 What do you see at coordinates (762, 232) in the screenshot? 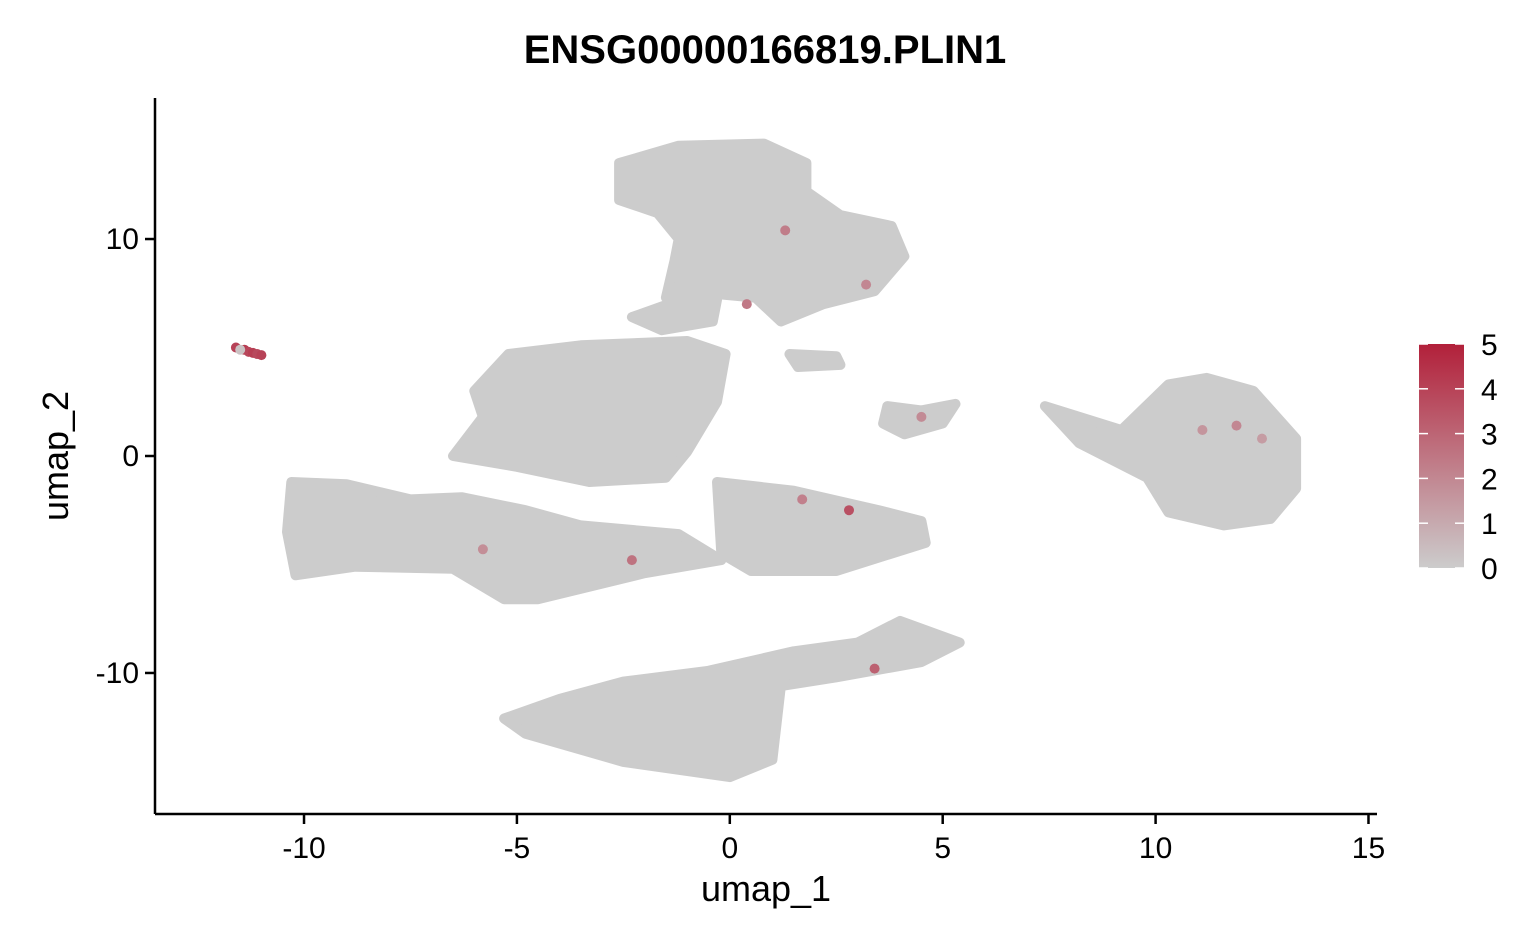
I see `cluster-top` at bounding box center [762, 232].